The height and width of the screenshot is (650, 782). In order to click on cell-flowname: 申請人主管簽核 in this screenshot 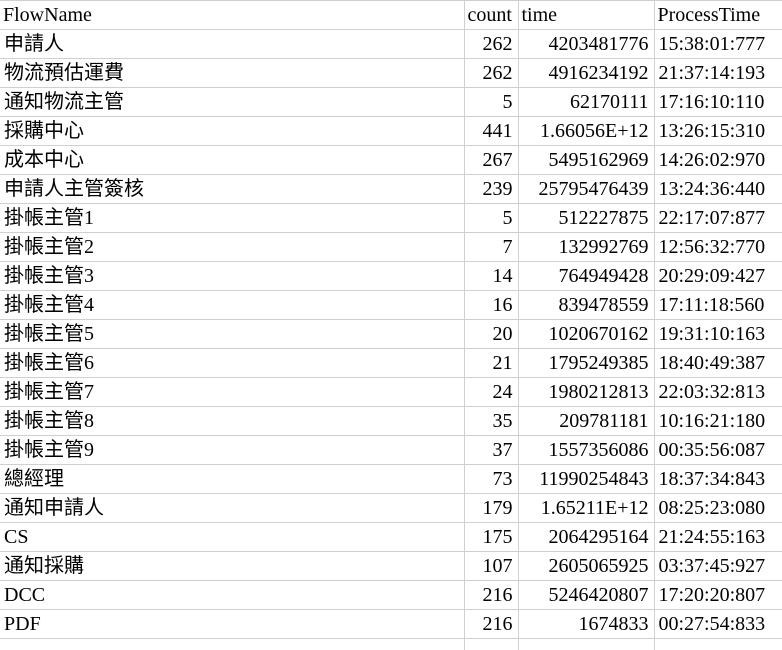, I will do `click(232, 189)`.